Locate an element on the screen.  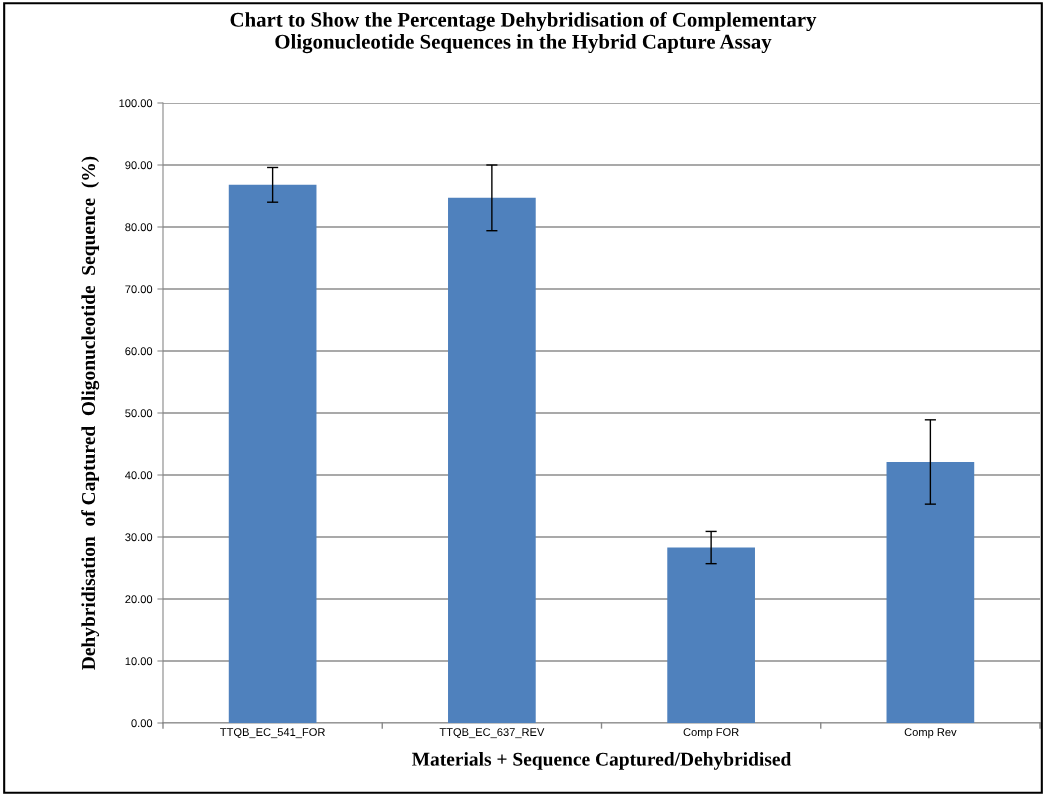
y-axis-title: Dehybridisation of Captured Oligonucleotide Sequence (%) is located at coordinates (90, 413).